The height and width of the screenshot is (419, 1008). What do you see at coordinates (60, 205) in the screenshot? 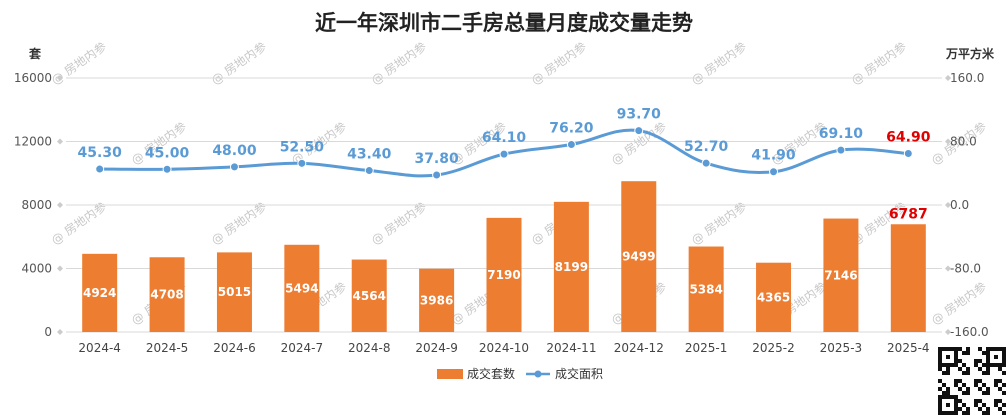
I see `left-tick-marker` at bounding box center [60, 205].